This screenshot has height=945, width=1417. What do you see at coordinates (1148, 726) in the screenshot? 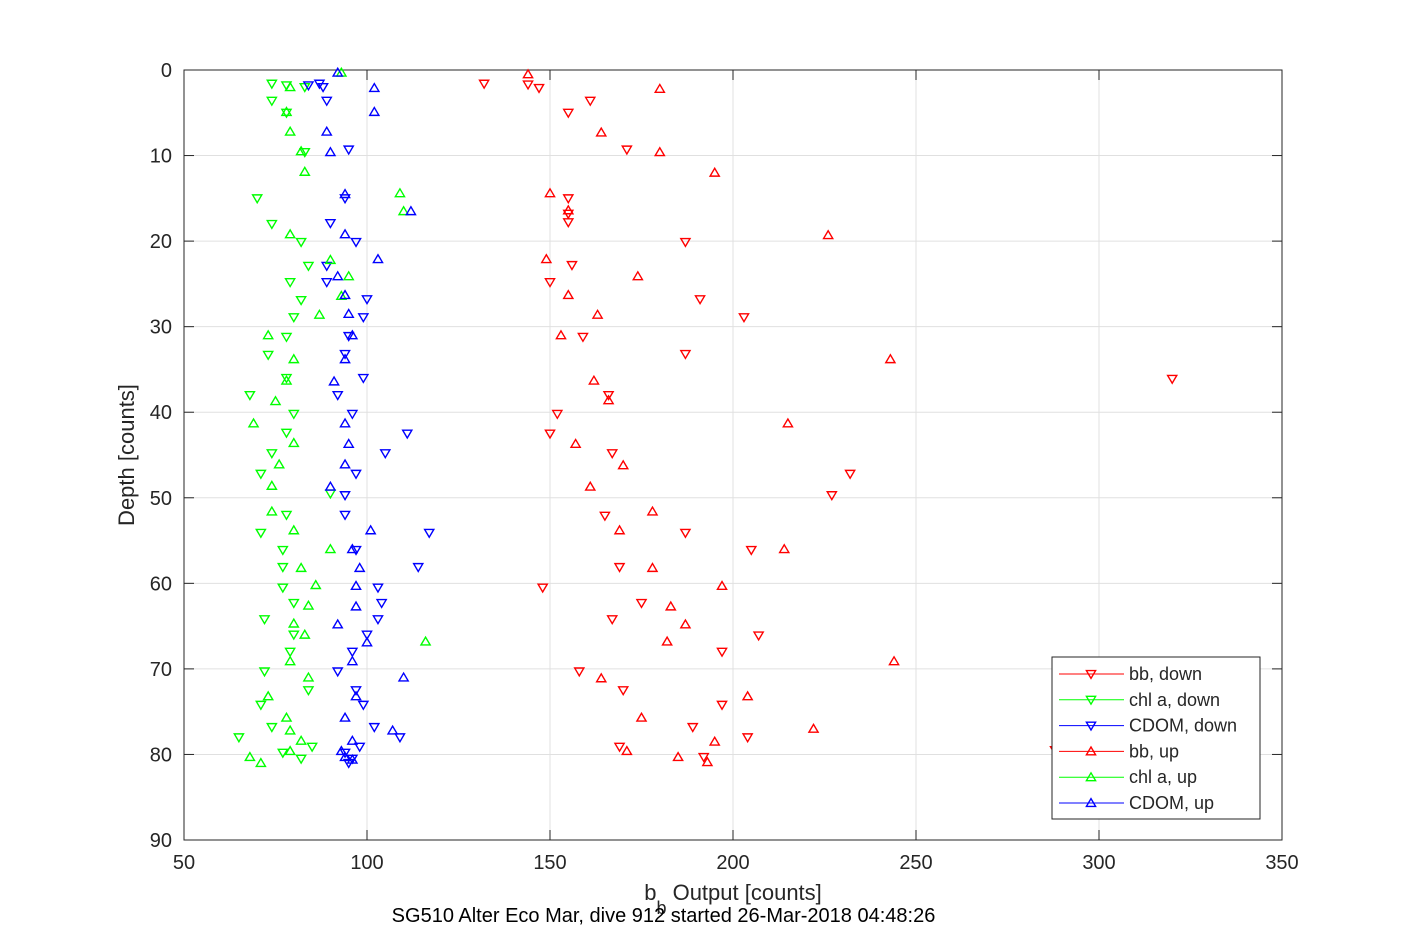
I see `legend-entry: CDOM, down` at bounding box center [1148, 726].